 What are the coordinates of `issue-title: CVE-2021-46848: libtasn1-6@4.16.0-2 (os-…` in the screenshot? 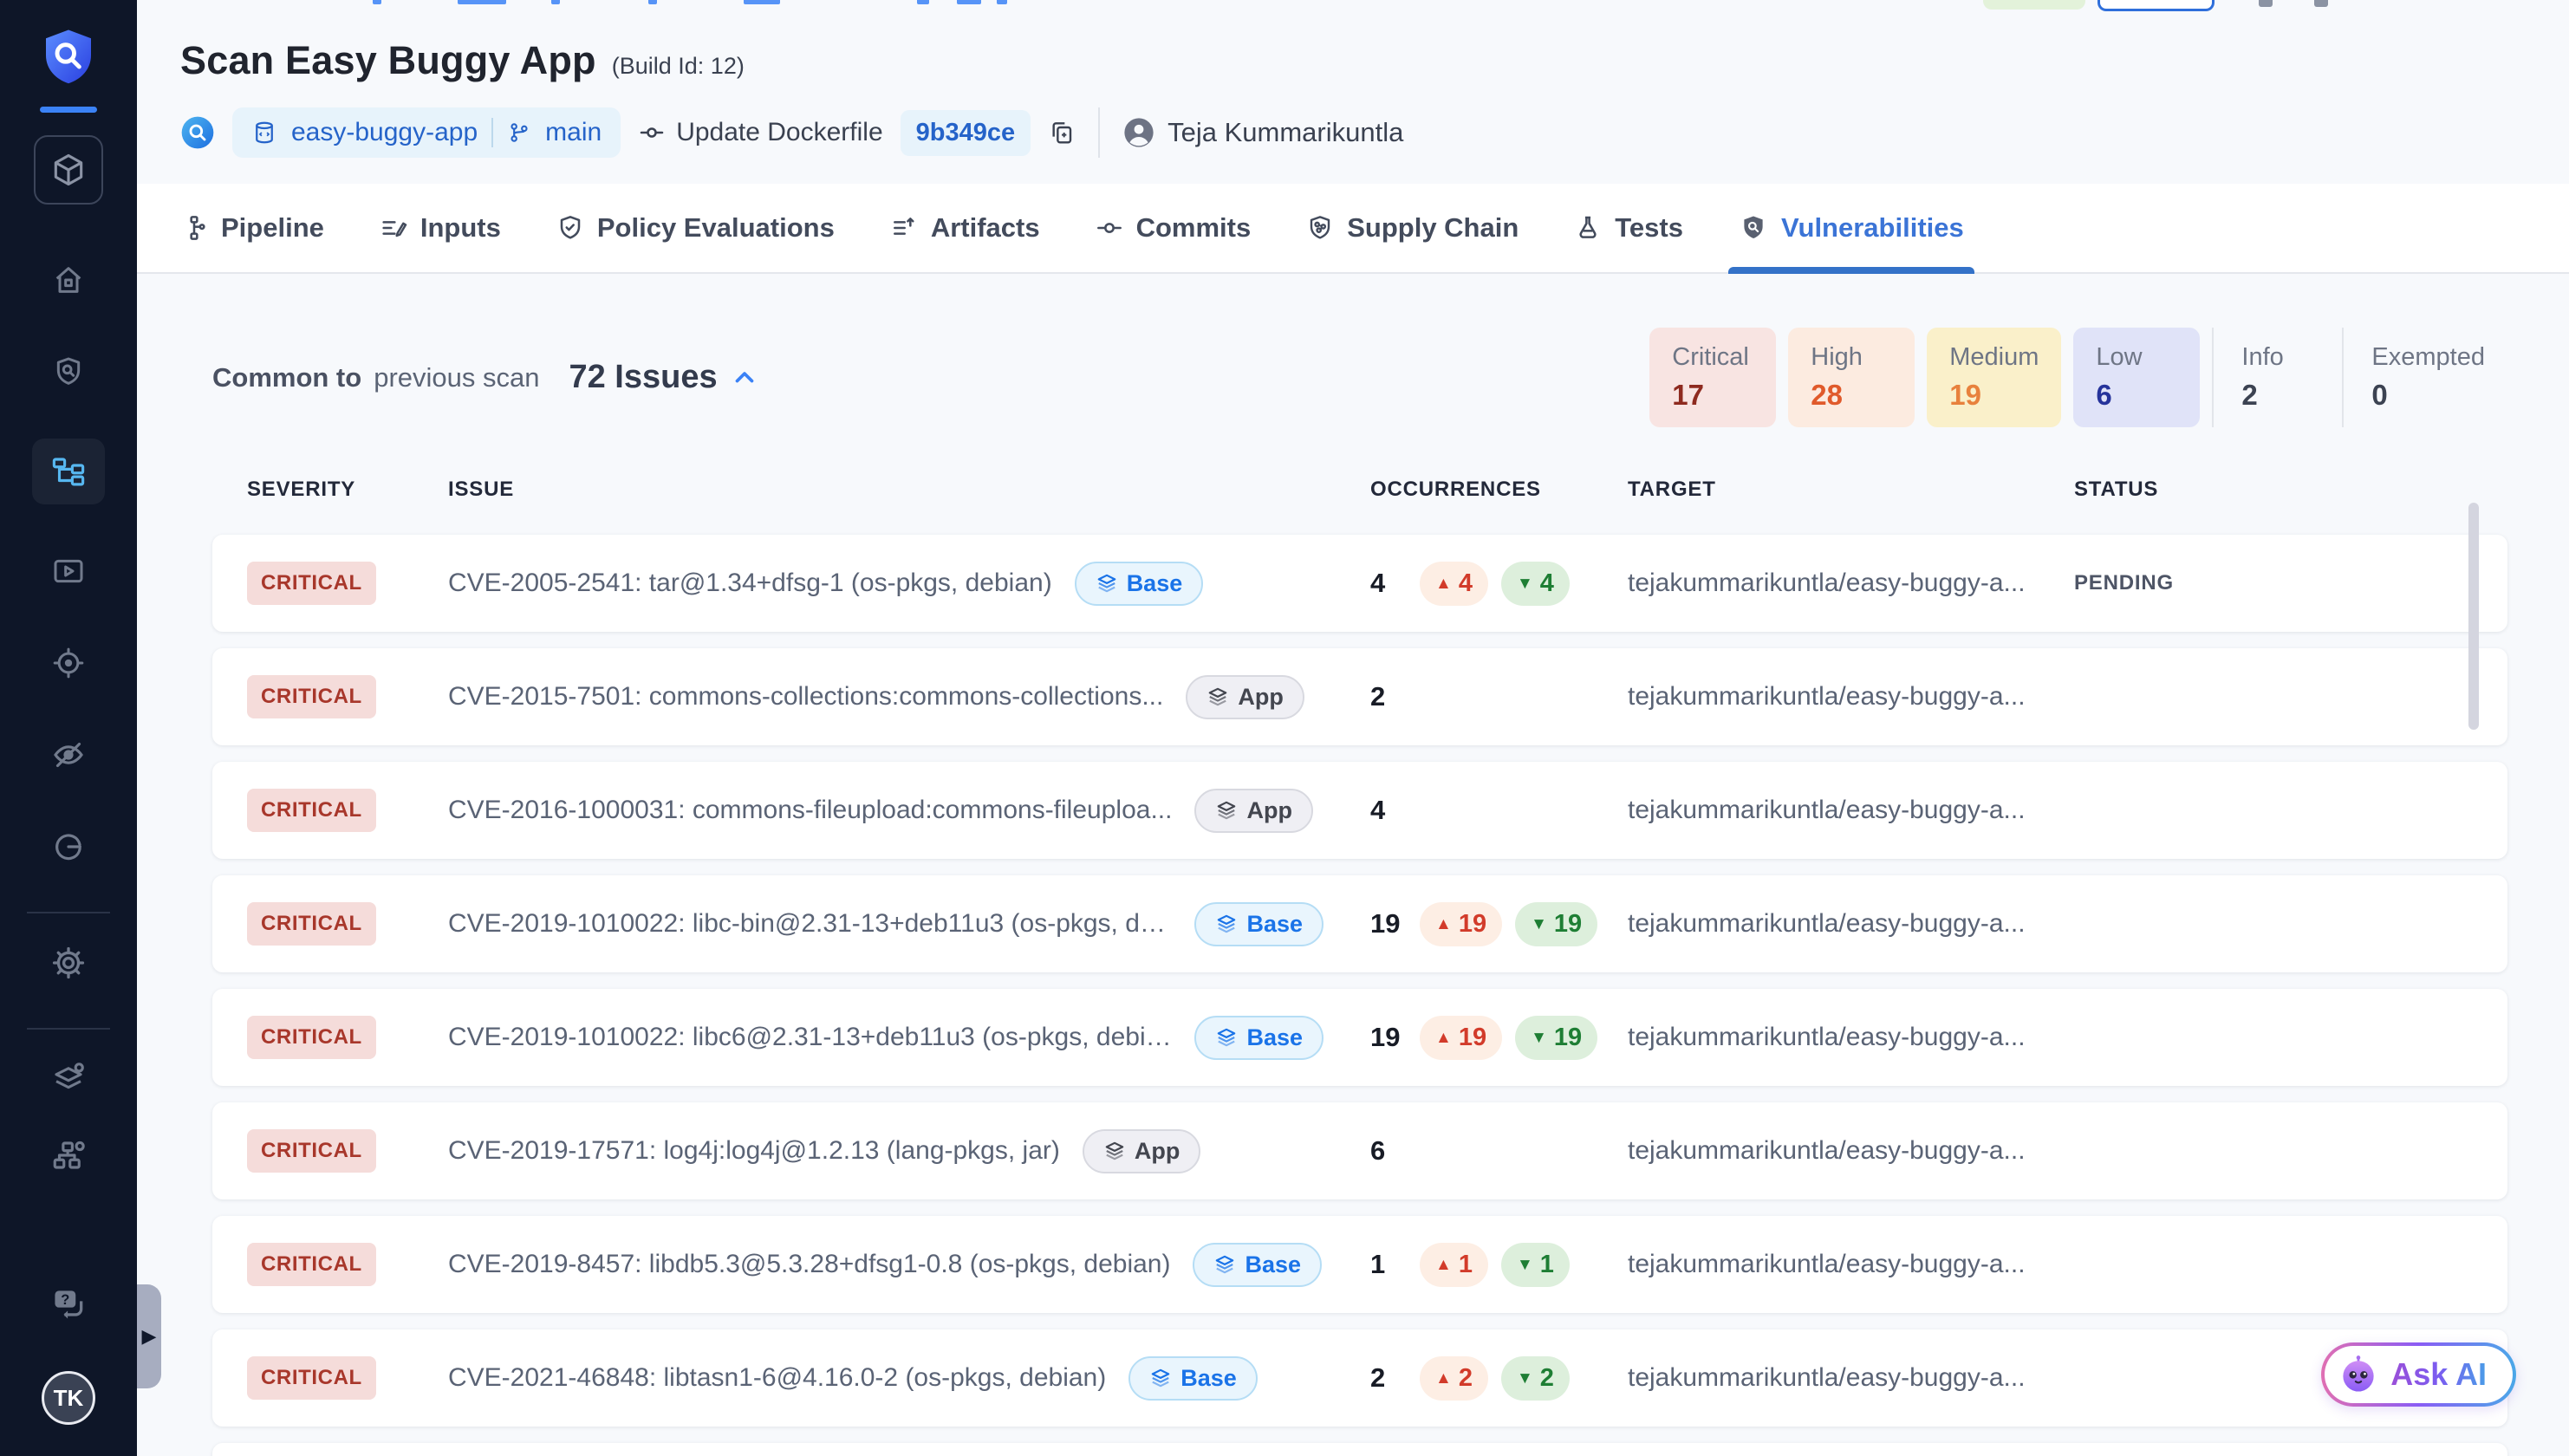 It's located at (778, 1377).